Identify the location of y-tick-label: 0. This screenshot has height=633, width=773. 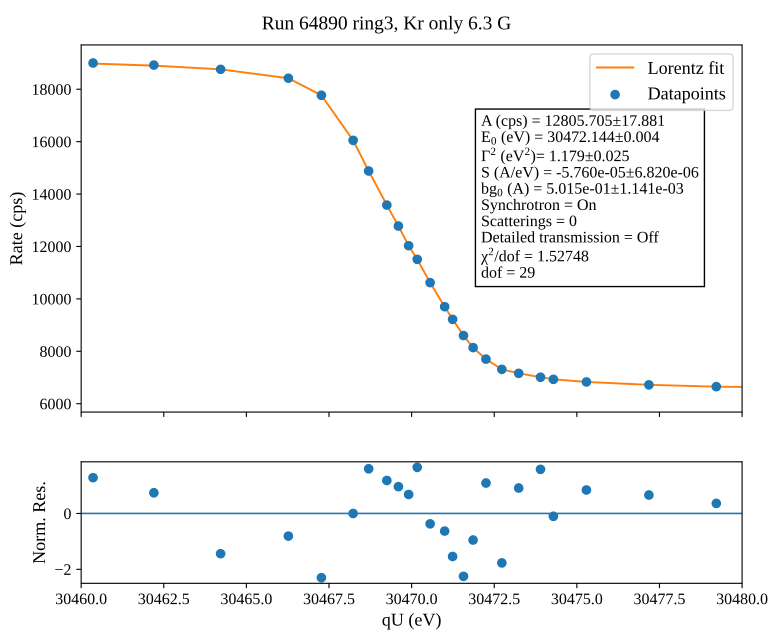
(67, 514).